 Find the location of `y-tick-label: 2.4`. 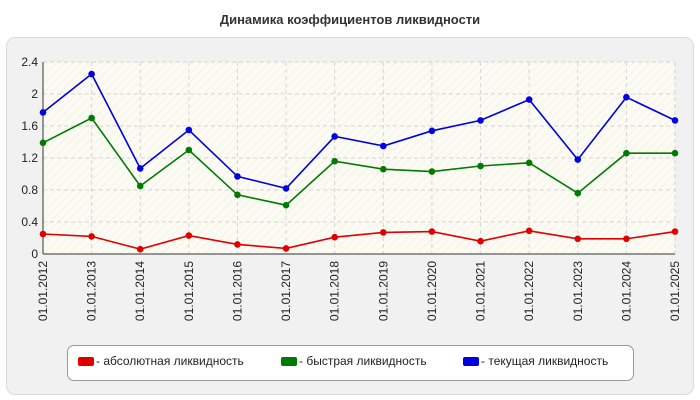

y-tick-label: 2.4 is located at coordinates (29, 62).